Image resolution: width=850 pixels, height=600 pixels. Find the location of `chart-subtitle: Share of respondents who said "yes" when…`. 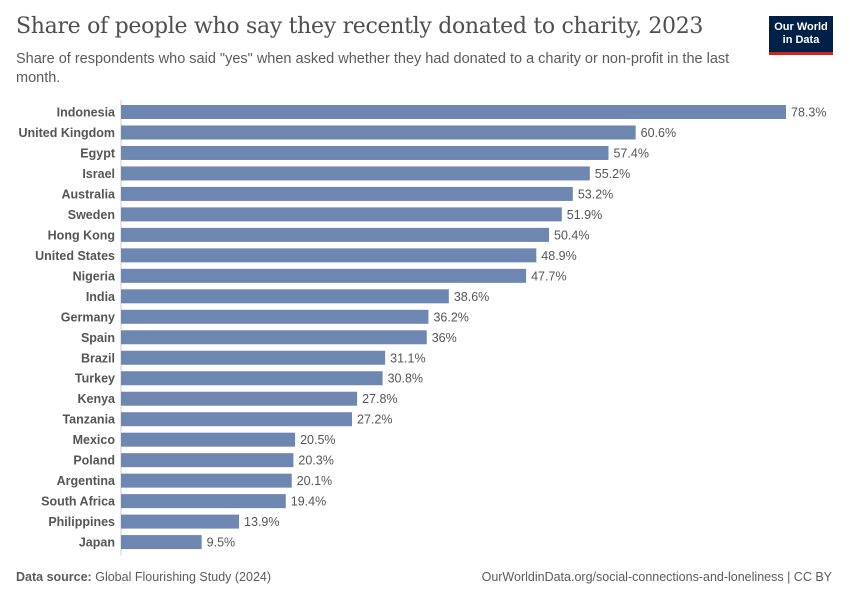

chart-subtitle: Share of respondents who said "yes" when… is located at coordinates (373, 68).